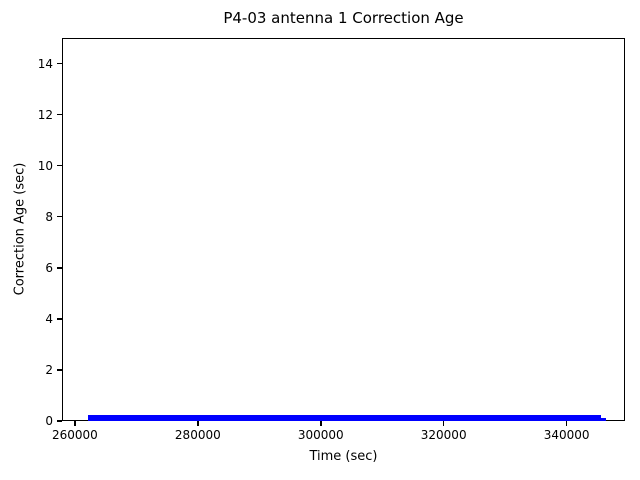  What do you see at coordinates (20, 229) in the screenshot?
I see `y-axis-label: Correction Age (sec)` at bounding box center [20, 229].